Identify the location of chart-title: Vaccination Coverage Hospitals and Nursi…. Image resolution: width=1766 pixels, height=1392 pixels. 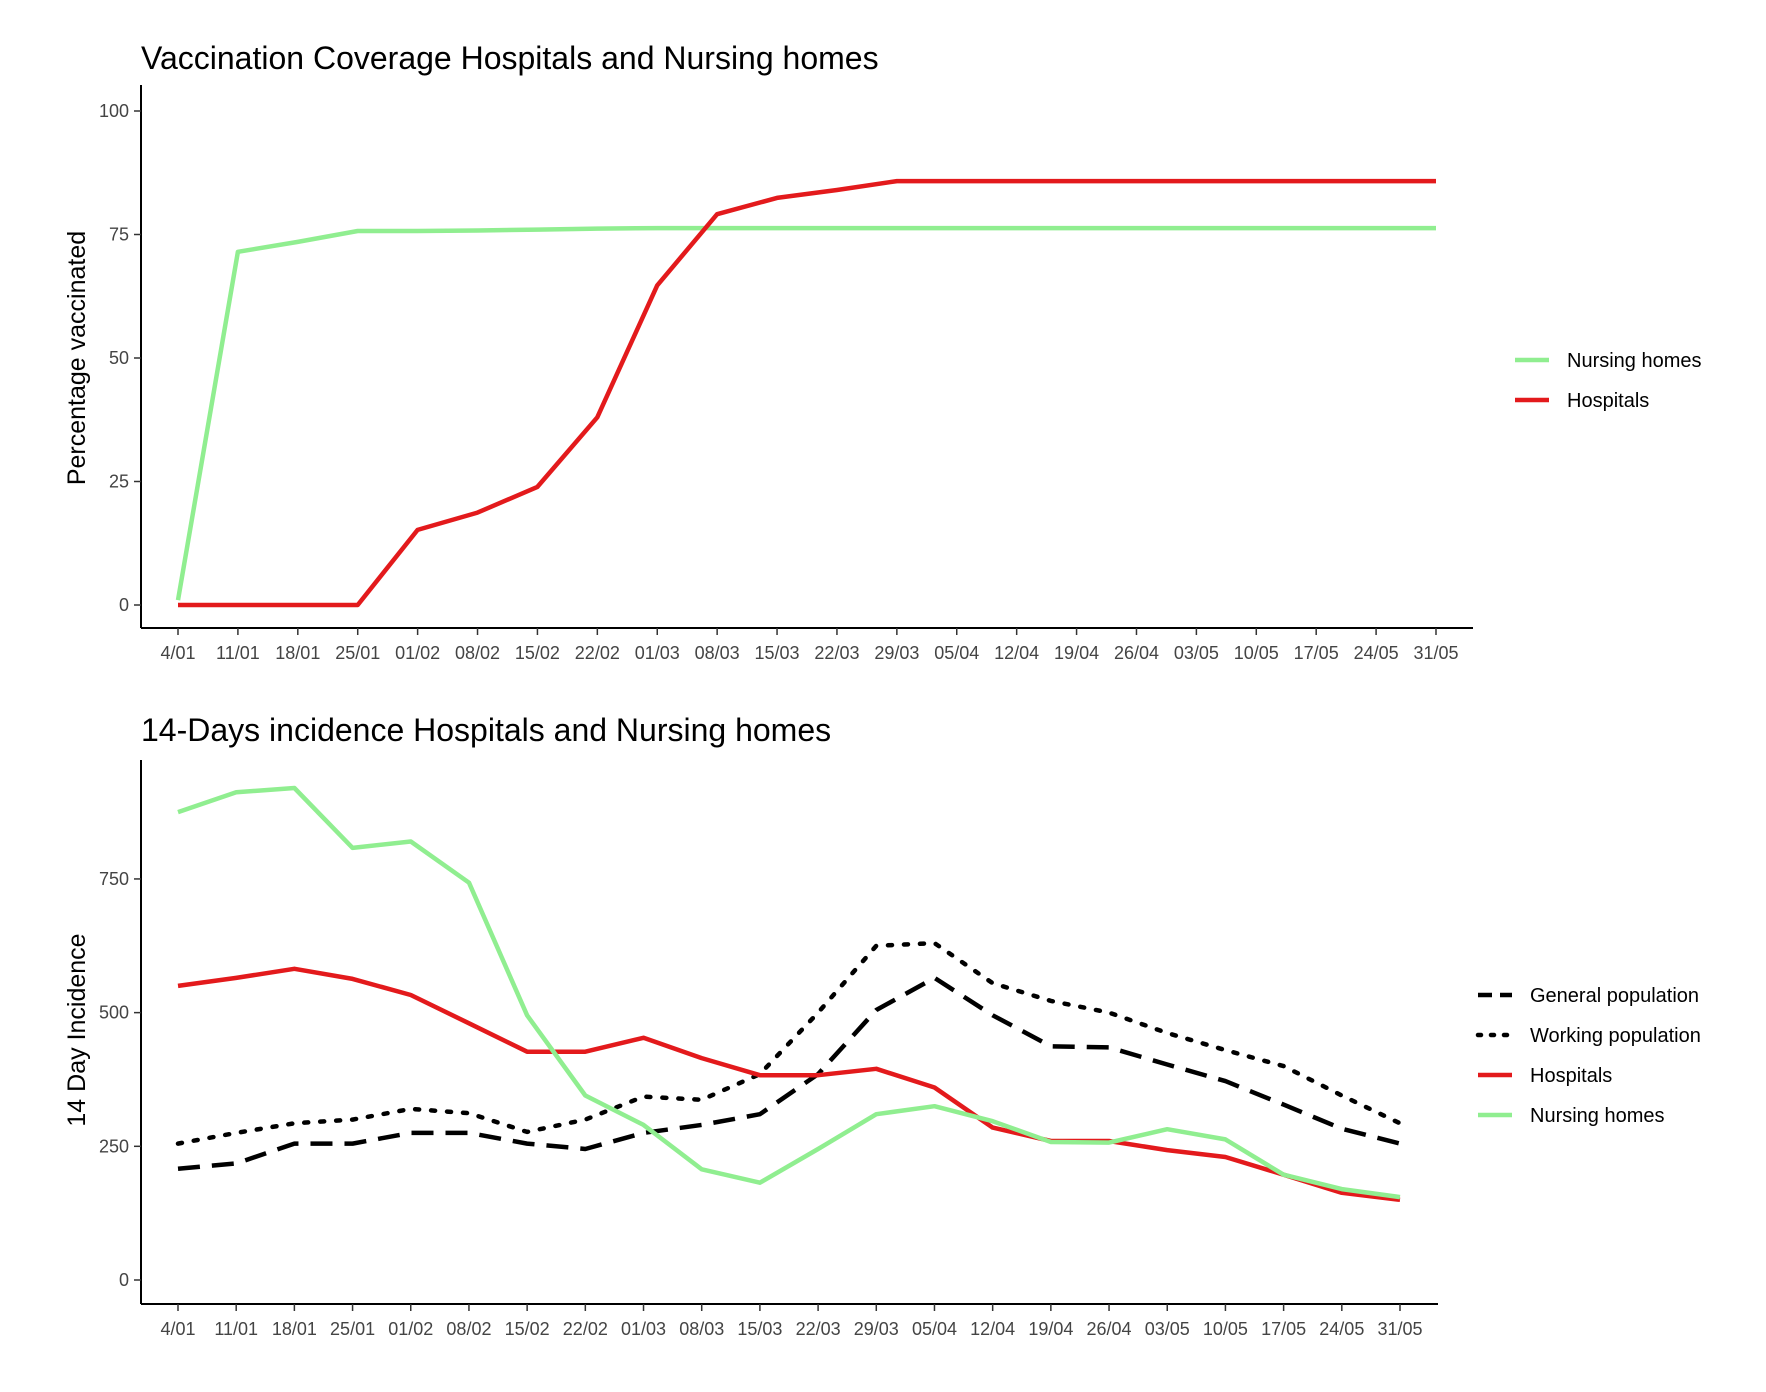
(510, 58).